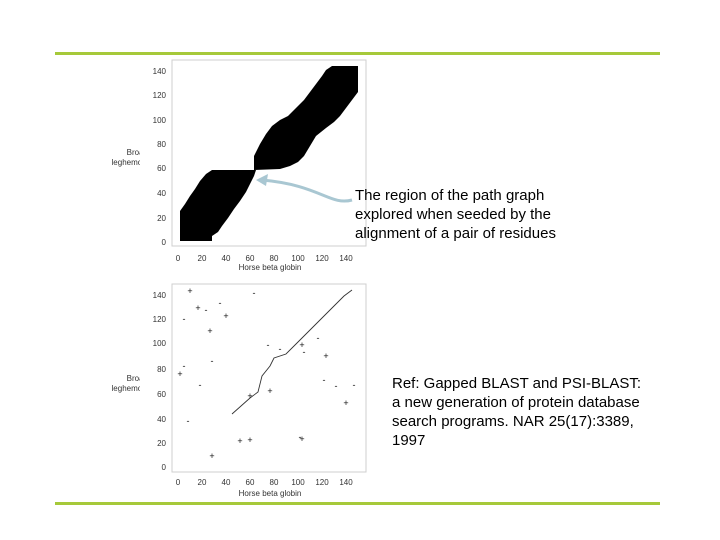 The width and height of the screenshot is (720, 540). I want to click on top-ytick-140: 140, so click(160, 71).